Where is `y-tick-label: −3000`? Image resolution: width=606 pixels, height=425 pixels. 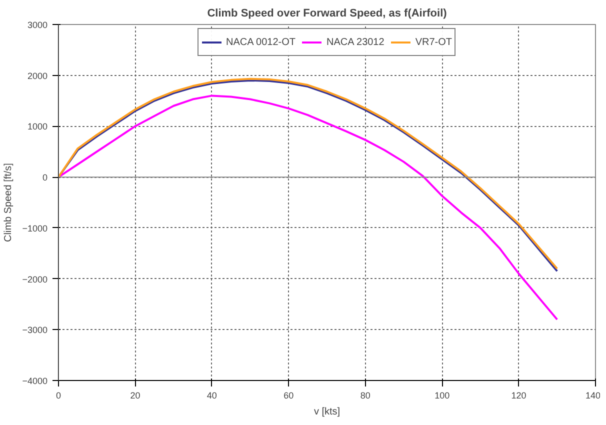 y-tick-label: −3000 is located at coordinates (35, 330).